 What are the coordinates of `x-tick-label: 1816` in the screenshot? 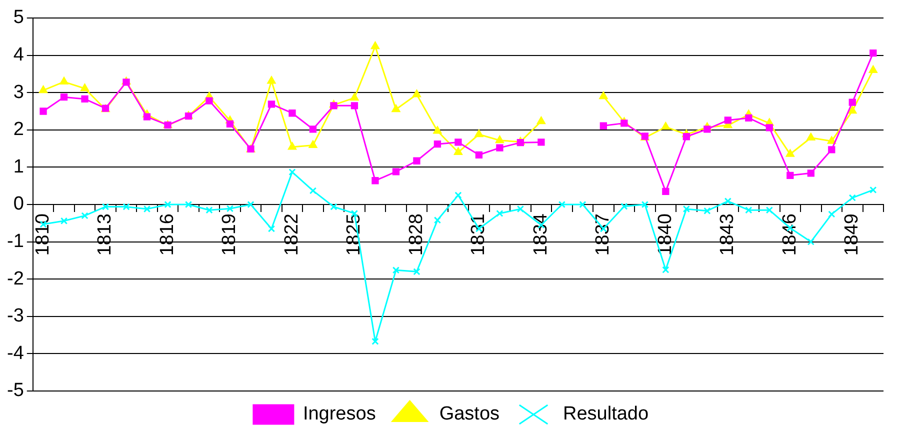 It's located at (167, 235).